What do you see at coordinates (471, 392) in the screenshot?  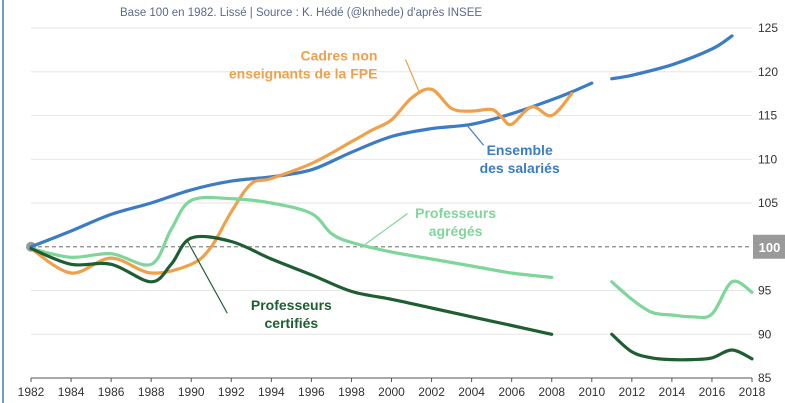 I see `x-tick-label: 2004` at bounding box center [471, 392].